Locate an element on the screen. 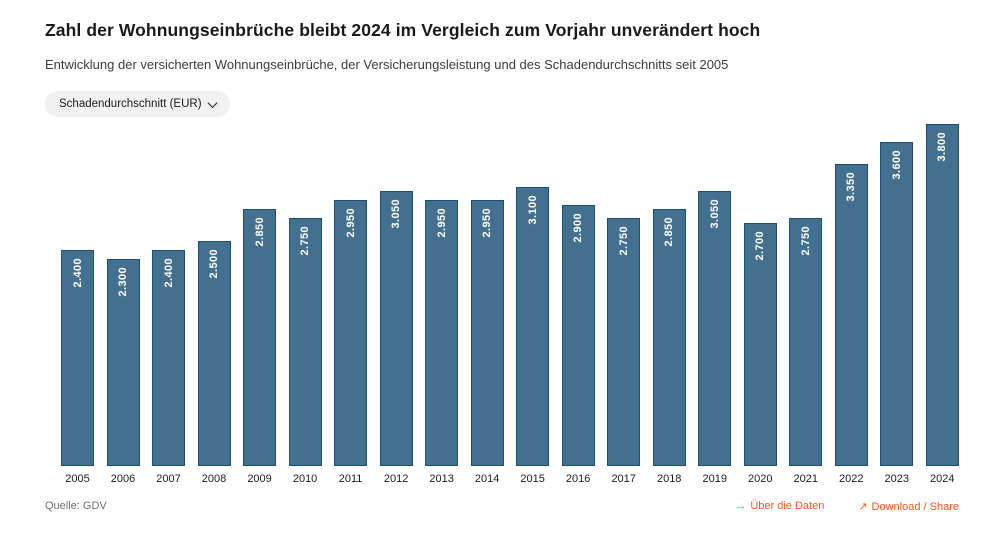  download-share-link: ↗ Download / Share is located at coordinates (908, 506).